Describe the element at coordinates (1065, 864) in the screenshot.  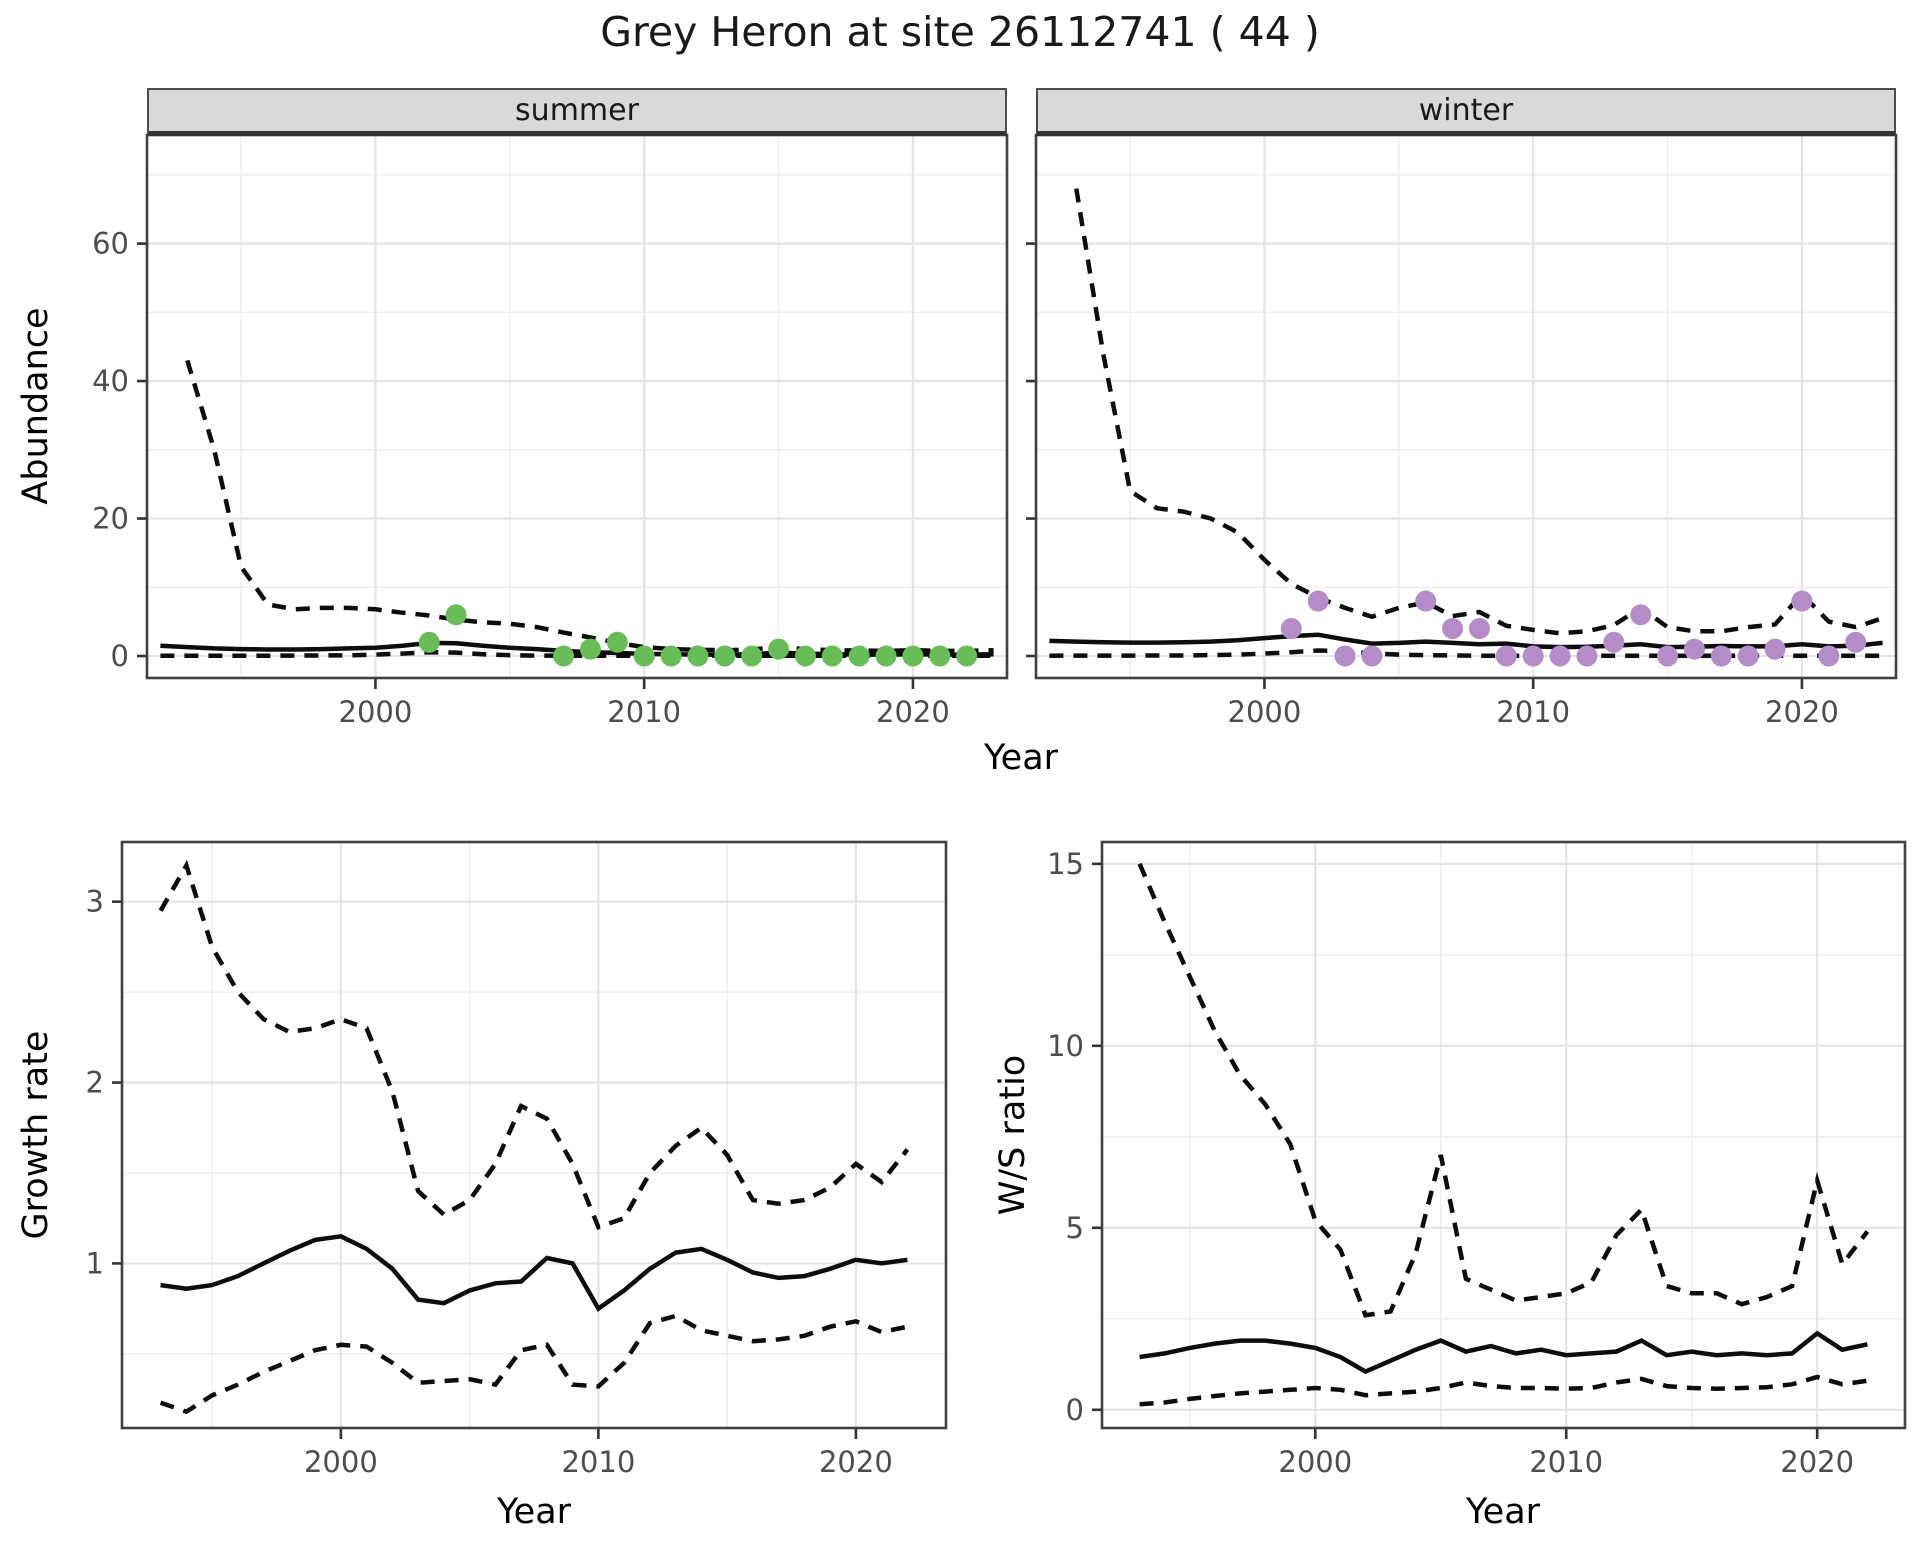
I see `y-tick-label: 15` at that location.